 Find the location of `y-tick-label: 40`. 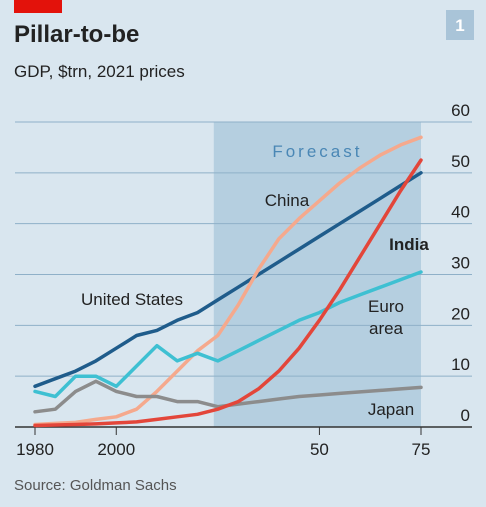

y-tick-label: 40 is located at coordinates (460, 212).